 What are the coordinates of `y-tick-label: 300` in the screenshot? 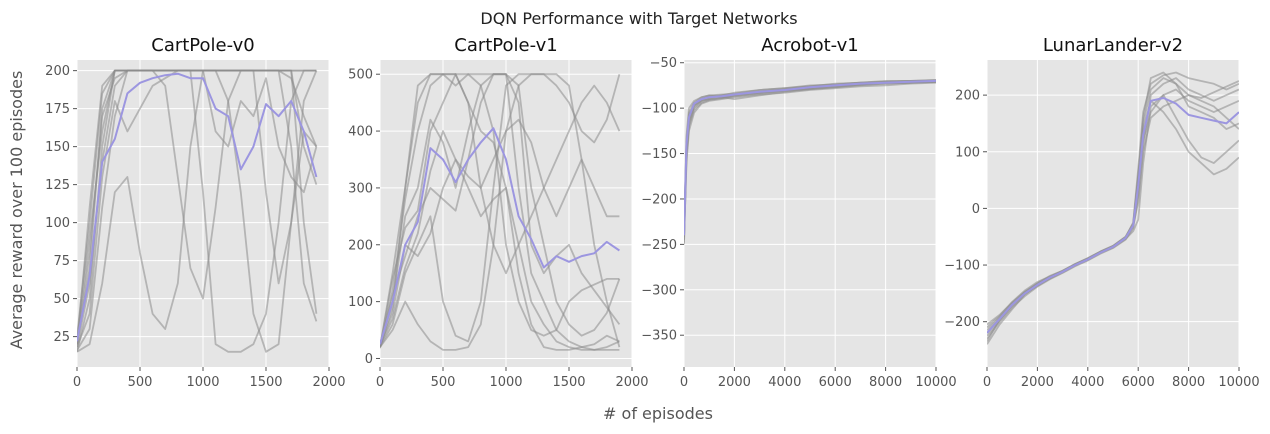 It's located at (360, 188).